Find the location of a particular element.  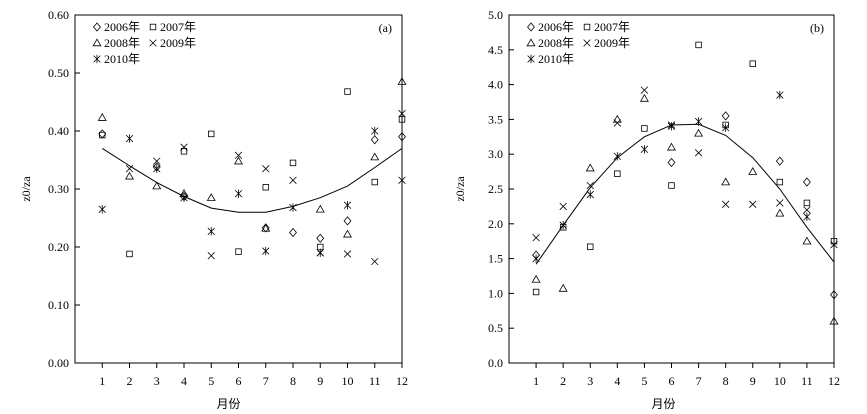

y-tick-label: 0.5 is located at coordinates (495, 328).